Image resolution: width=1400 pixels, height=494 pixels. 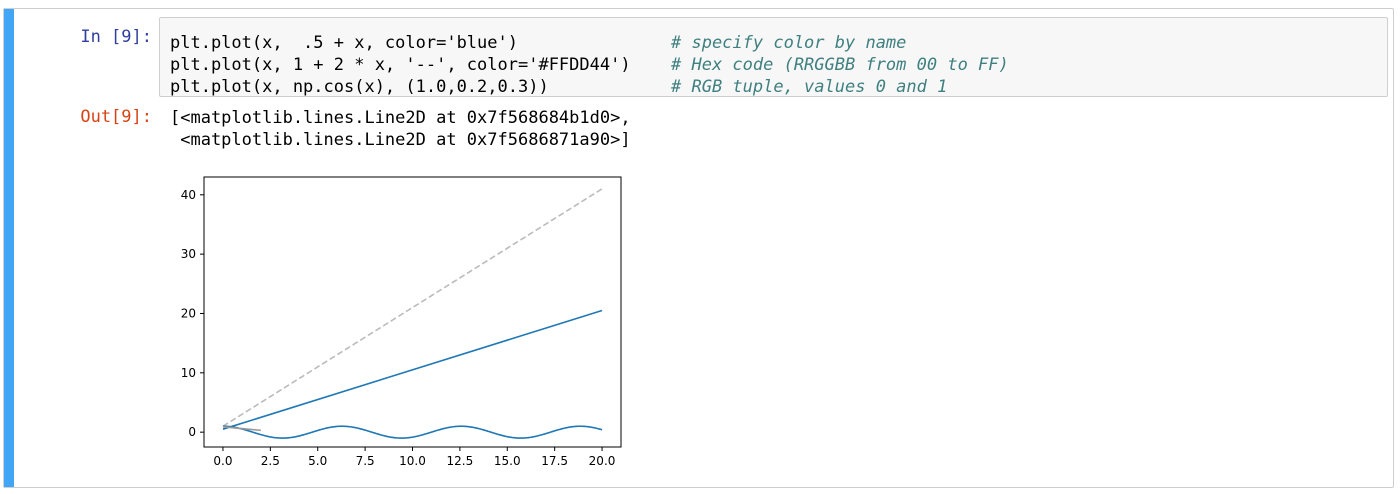 I want to click on x-tick-label: 5.0, so click(x=317, y=461).